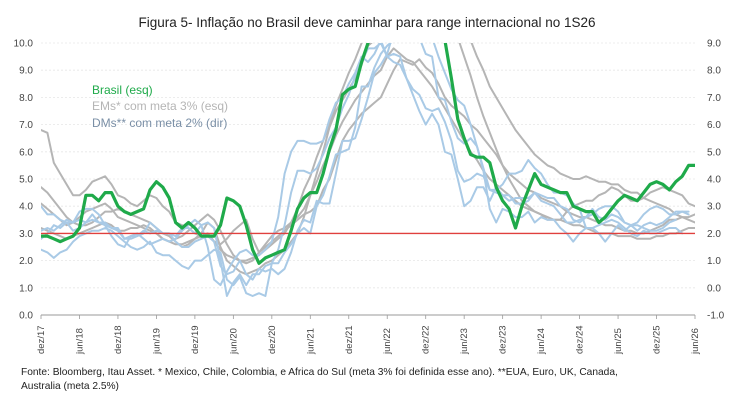 The height and width of the screenshot is (406, 733). What do you see at coordinates (714, 44) in the screenshot?
I see `right-tick-label: 9.0` at bounding box center [714, 44].